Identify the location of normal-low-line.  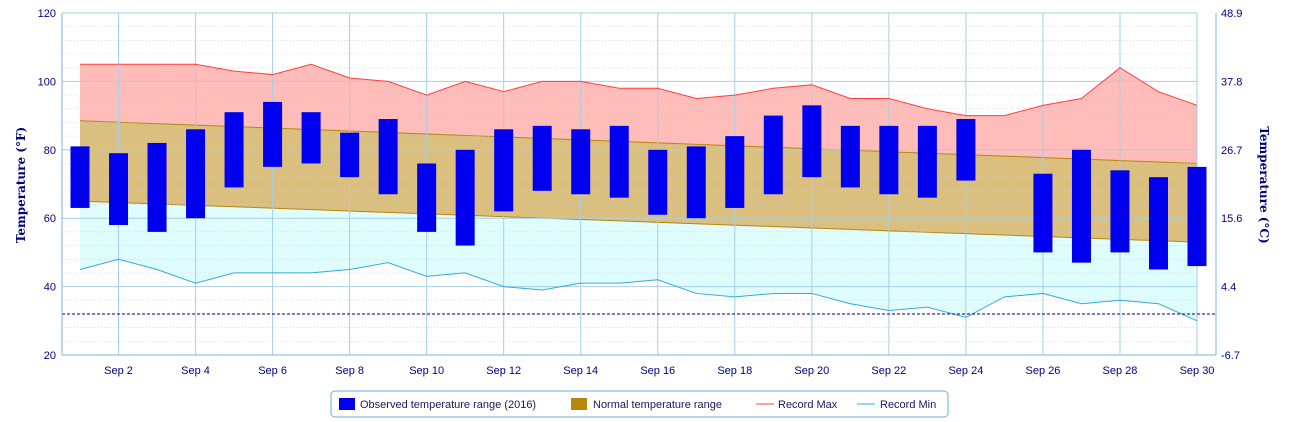
(638, 221).